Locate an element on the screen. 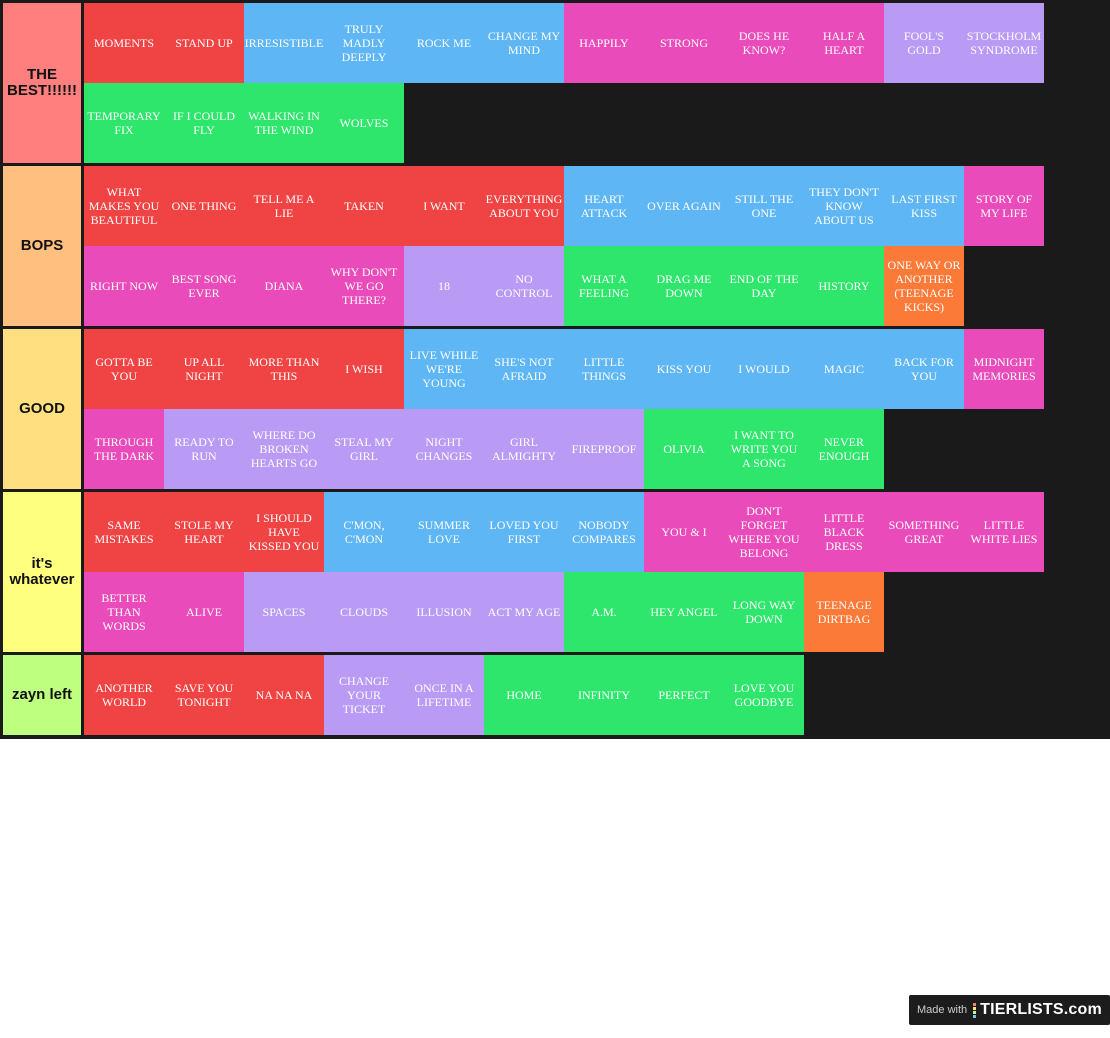 The width and height of the screenshot is (1110, 1038). song-tile: SAVE YOU TONIGHT is located at coordinates (204, 695).